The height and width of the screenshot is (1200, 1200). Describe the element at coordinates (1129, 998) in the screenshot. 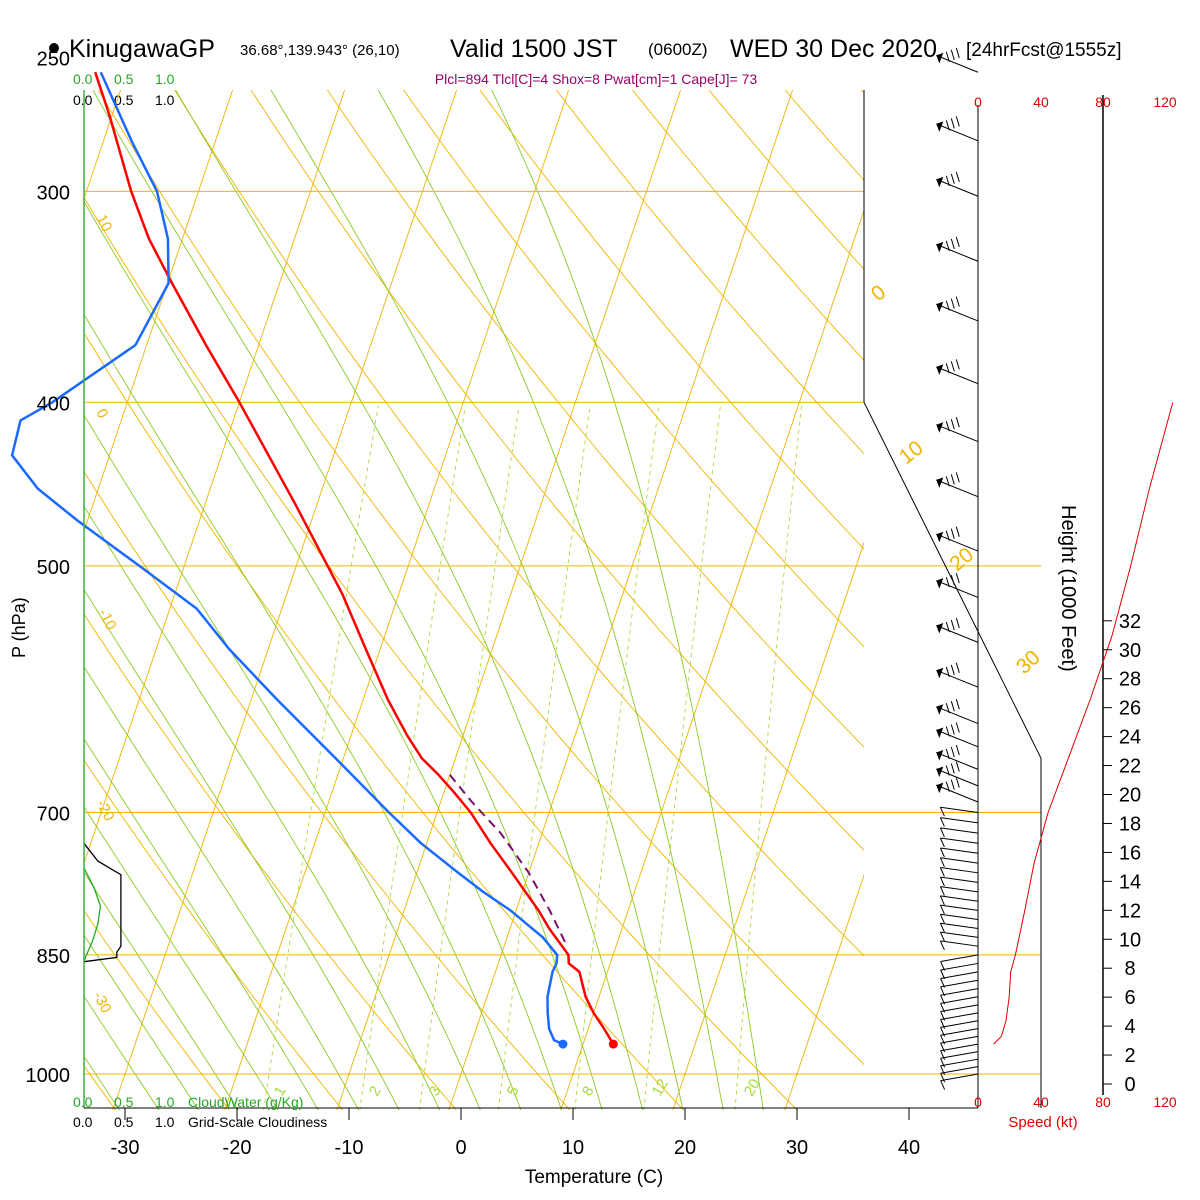

I see `height-tick-label: 6` at that location.